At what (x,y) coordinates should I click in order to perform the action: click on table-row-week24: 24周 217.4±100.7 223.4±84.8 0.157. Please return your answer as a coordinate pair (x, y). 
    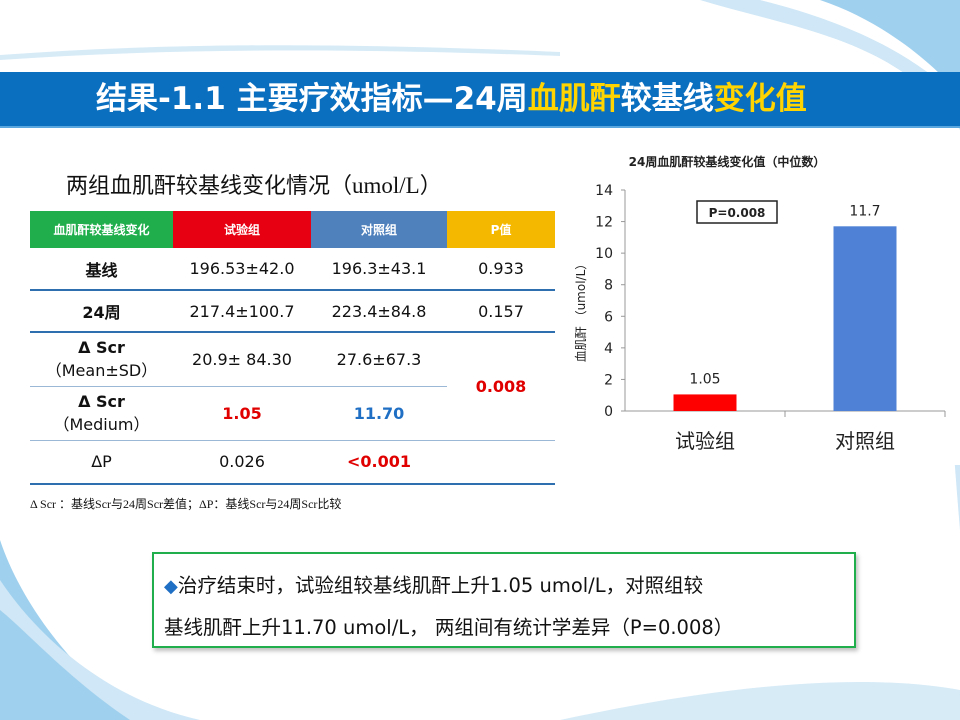
    Looking at the image, I should click on (292, 311).